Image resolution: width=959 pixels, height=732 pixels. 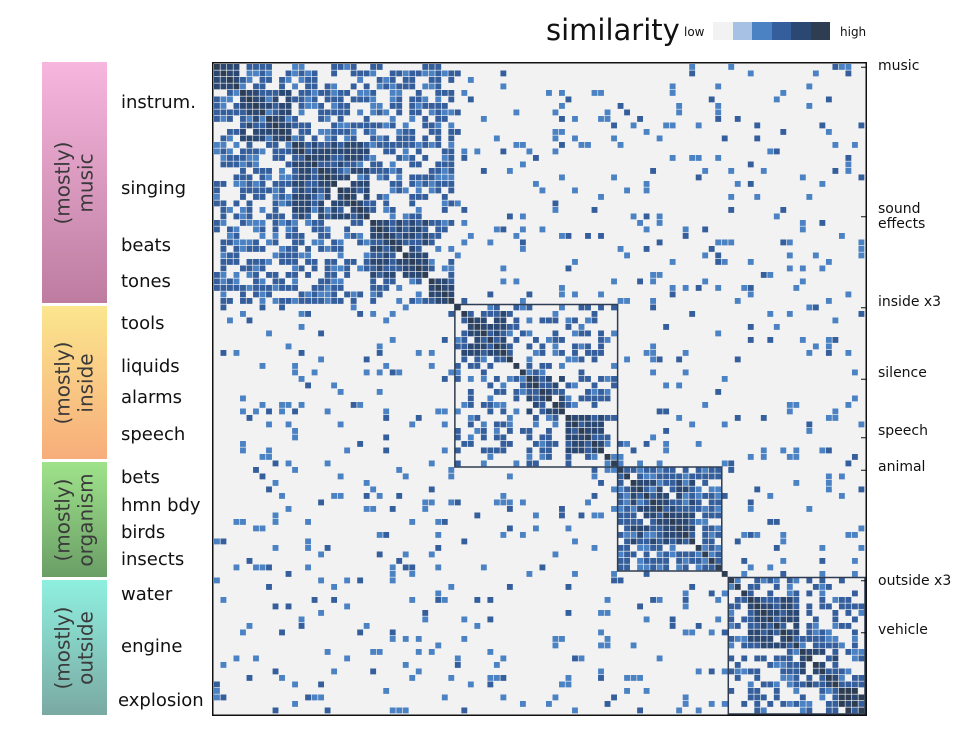 I want to click on row-group-label: (mostly) music, so click(x=74, y=182).